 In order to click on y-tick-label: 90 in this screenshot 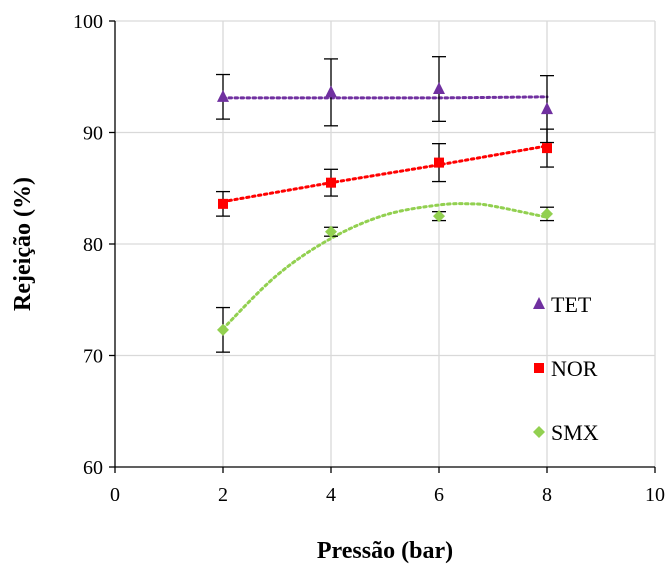, I will do `click(93, 134)`.